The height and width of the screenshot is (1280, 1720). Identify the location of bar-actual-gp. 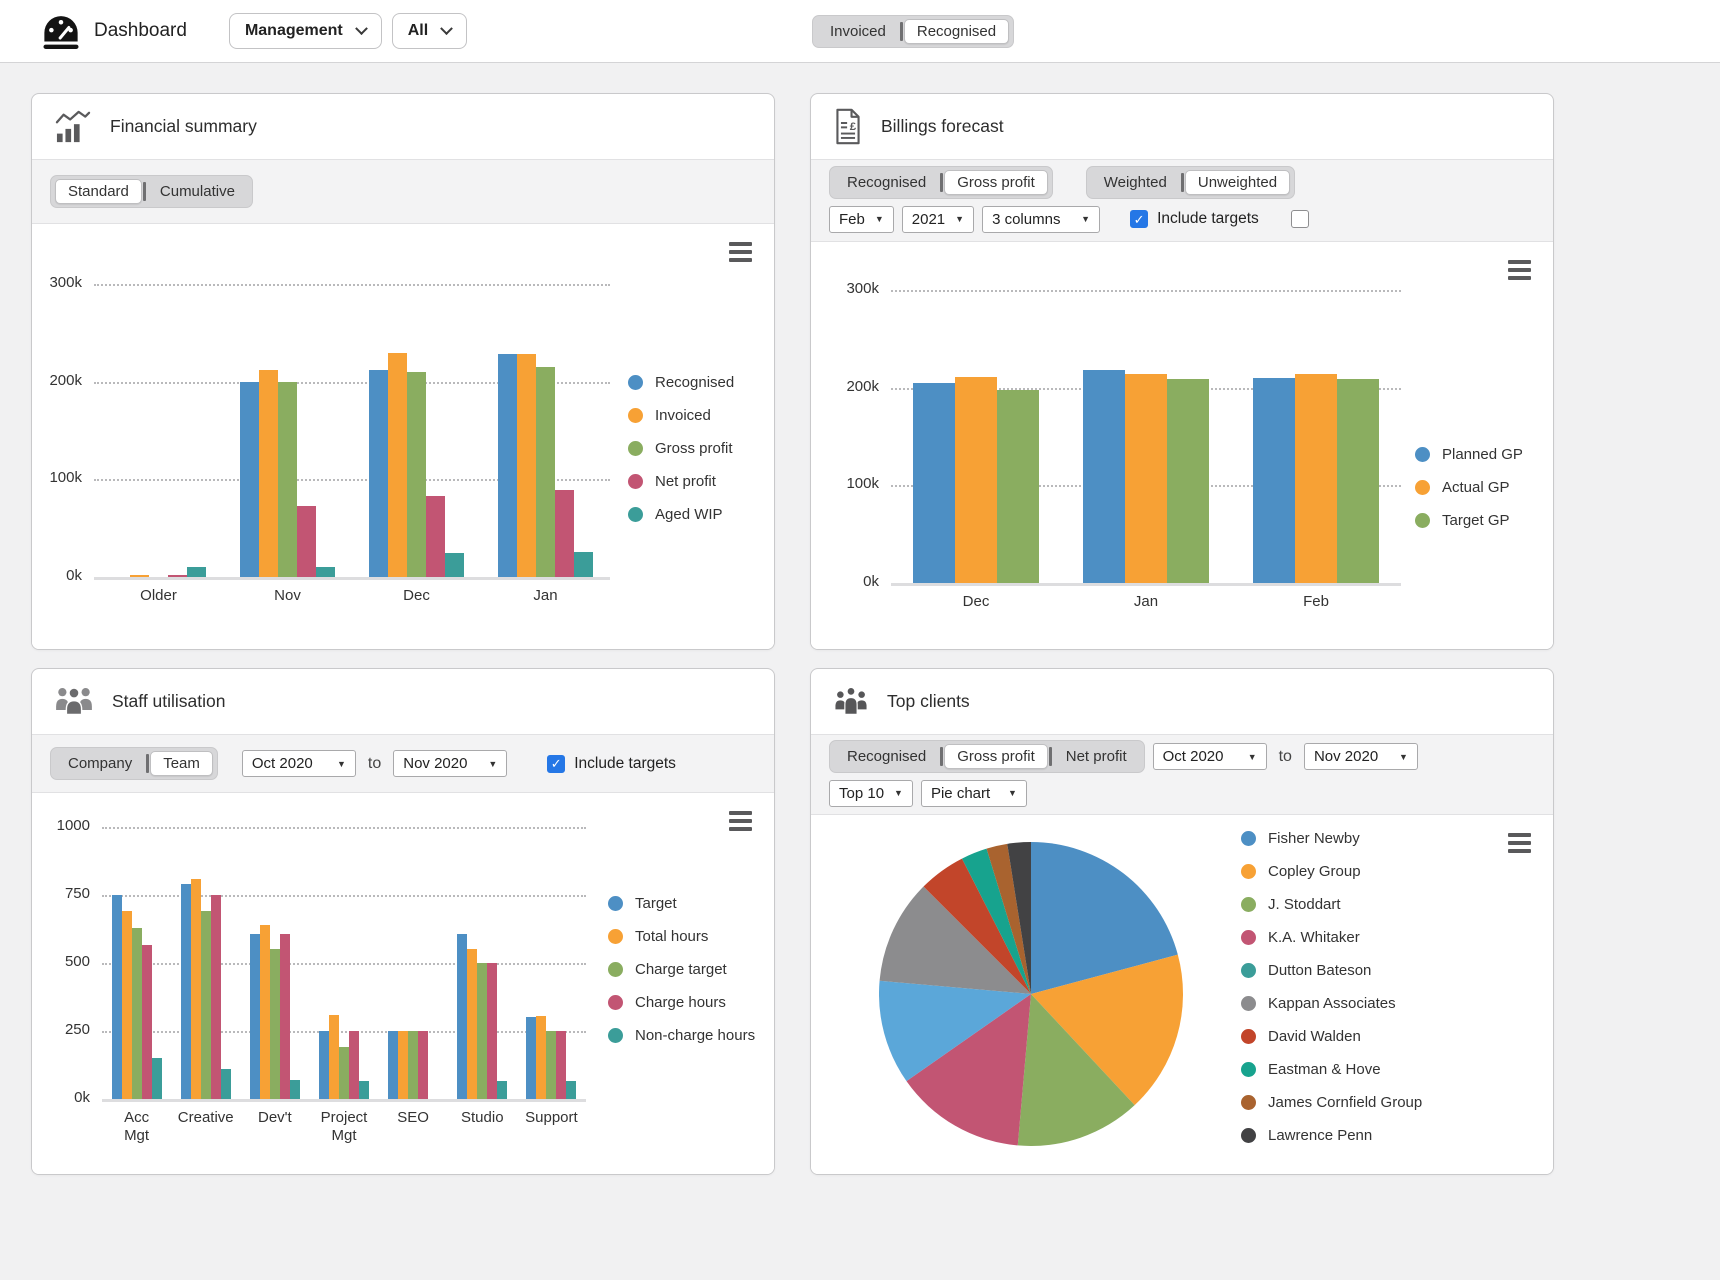
(976, 480).